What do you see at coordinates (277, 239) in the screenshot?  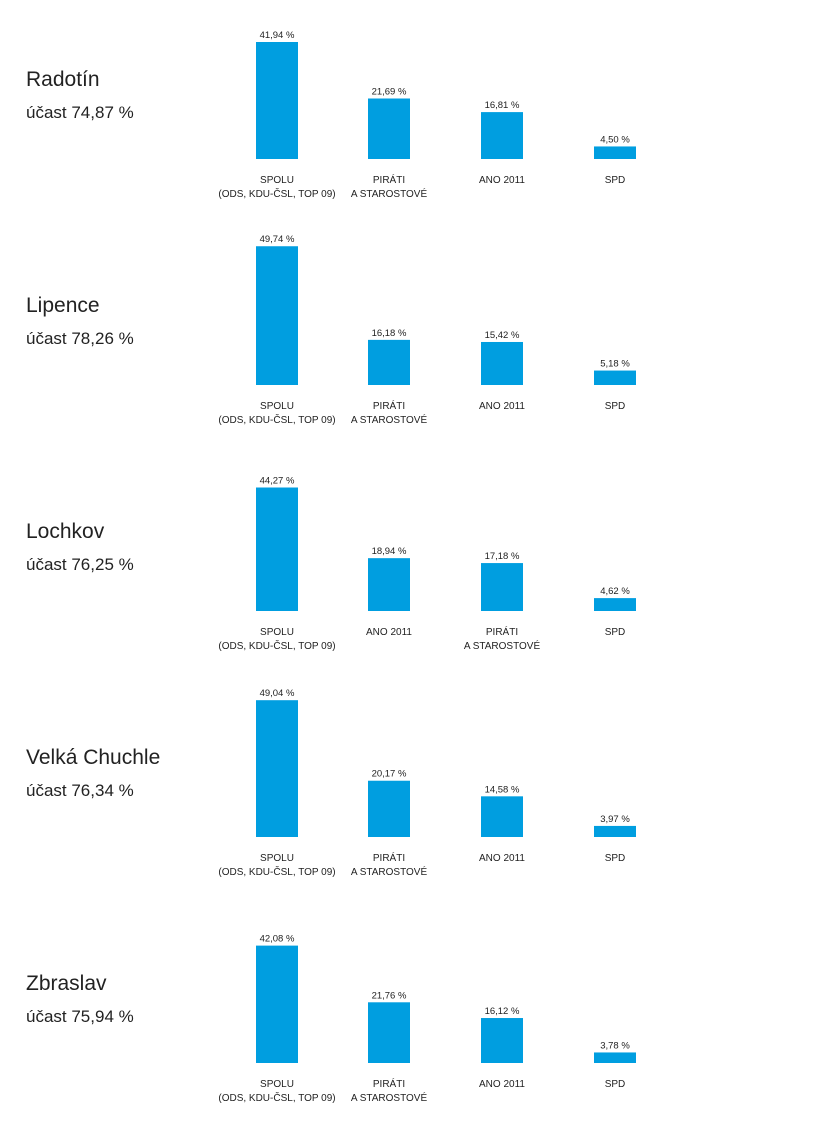 I see `data-label: 49,74 %` at bounding box center [277, 239].